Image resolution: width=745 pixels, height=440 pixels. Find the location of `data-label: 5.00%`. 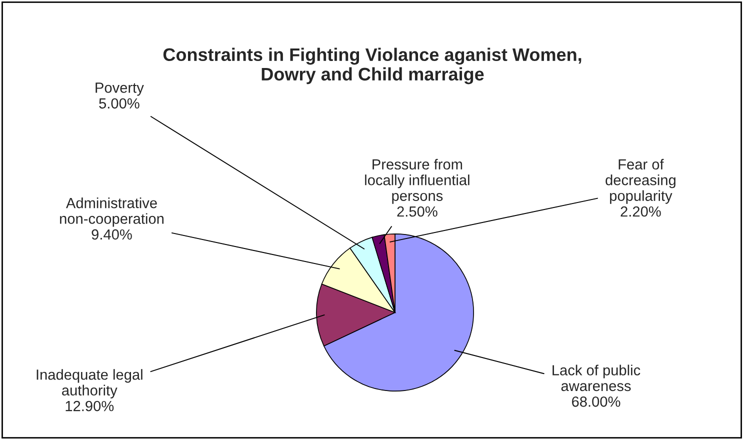

data-label: 5.00% is located at coordinates (119, 103).